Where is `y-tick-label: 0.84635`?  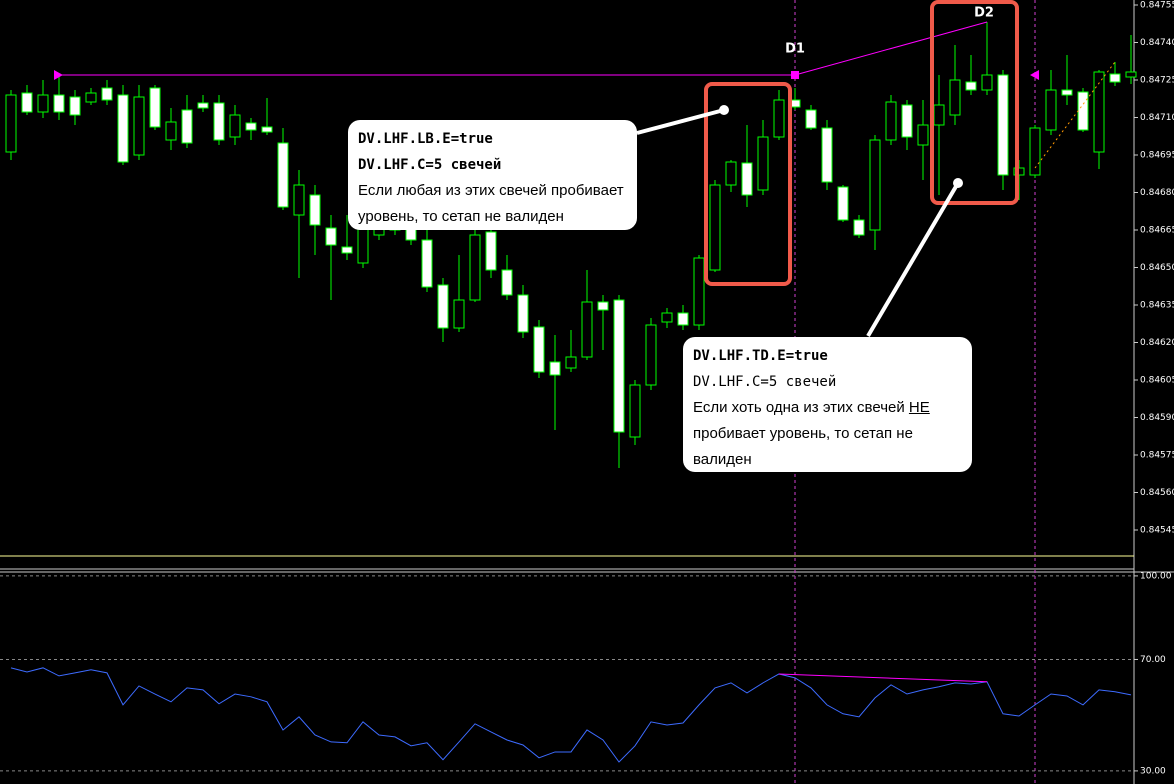
y-tick-label: 0.84635 is located at coordinates (1157, 306).